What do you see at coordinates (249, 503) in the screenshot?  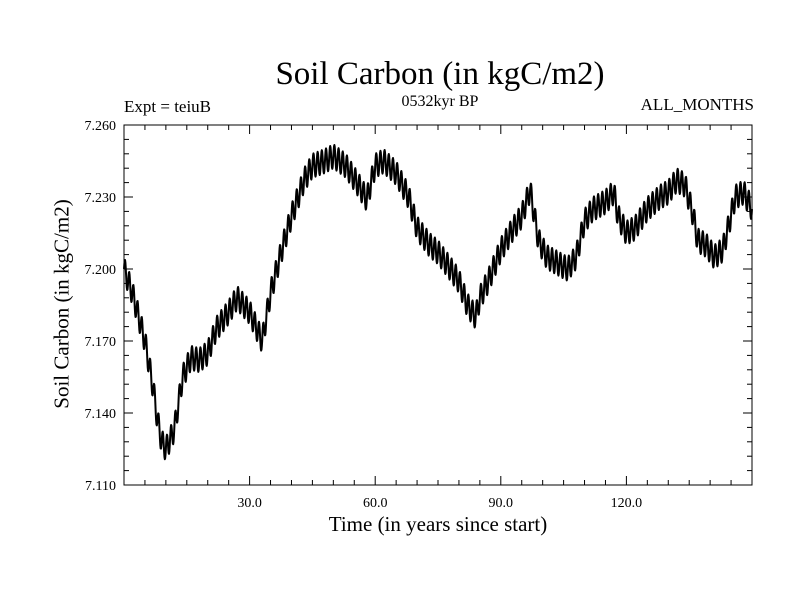 I see `x-tick-label: 30.0` at bounding box center [249, 503].